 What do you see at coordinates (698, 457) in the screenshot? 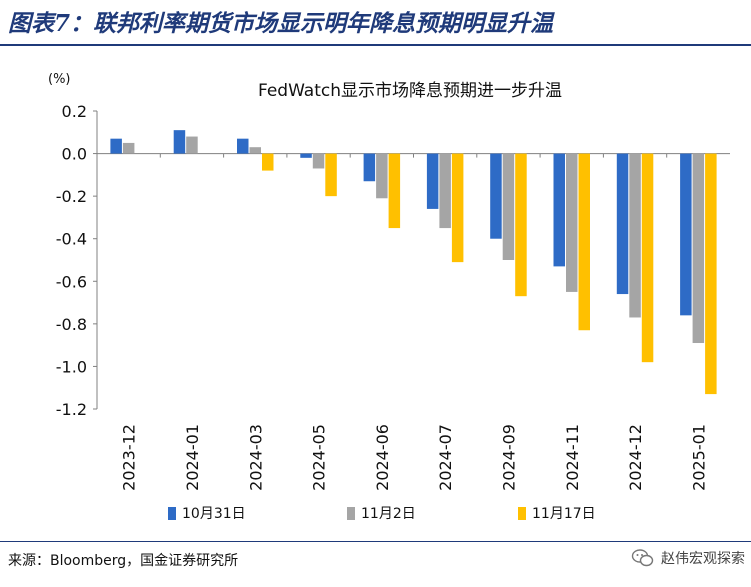
I see `x-category-label: 2025-01` at bounding box center [698, 457].